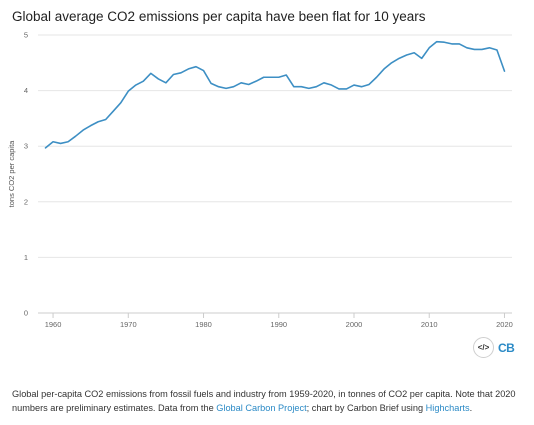  I want to click on caption-text-3: ., so click(471, 407).